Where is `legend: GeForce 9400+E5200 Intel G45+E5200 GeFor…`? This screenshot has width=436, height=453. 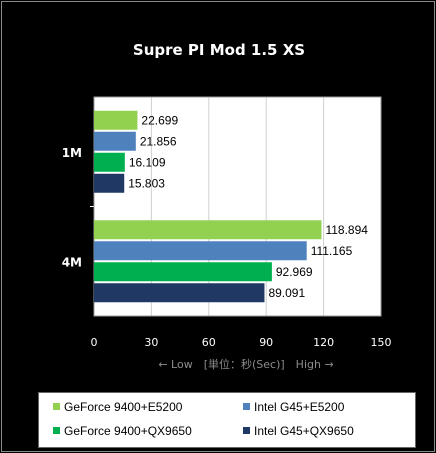
legend: GeForce 9400+E5200 Intel G45+E5200 GeFor… is located at coordinates (227, 420).